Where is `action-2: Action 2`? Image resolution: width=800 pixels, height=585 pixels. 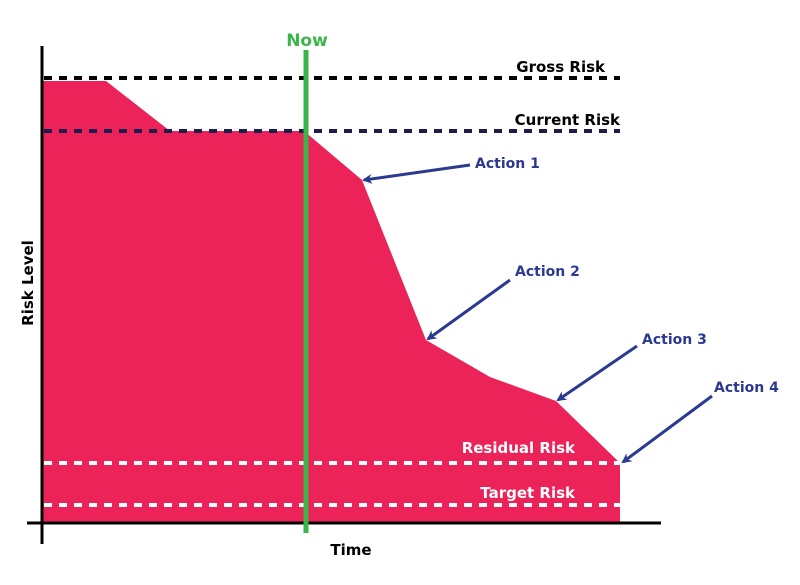 action-2: Action 2 is located at coordinates (503, 302).